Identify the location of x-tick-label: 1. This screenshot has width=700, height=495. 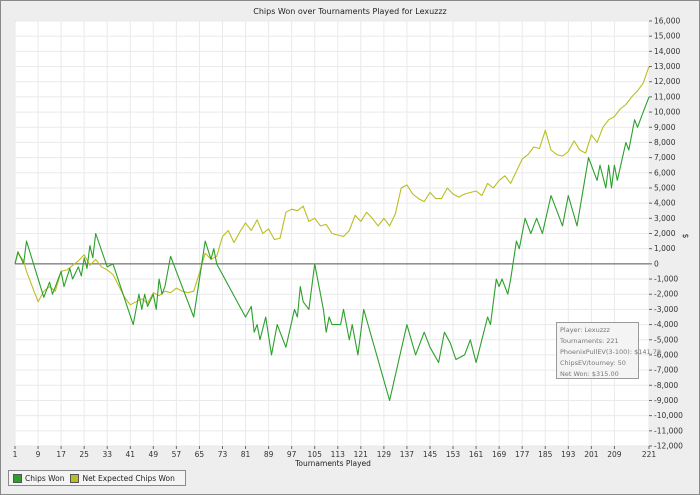
(15, 454).